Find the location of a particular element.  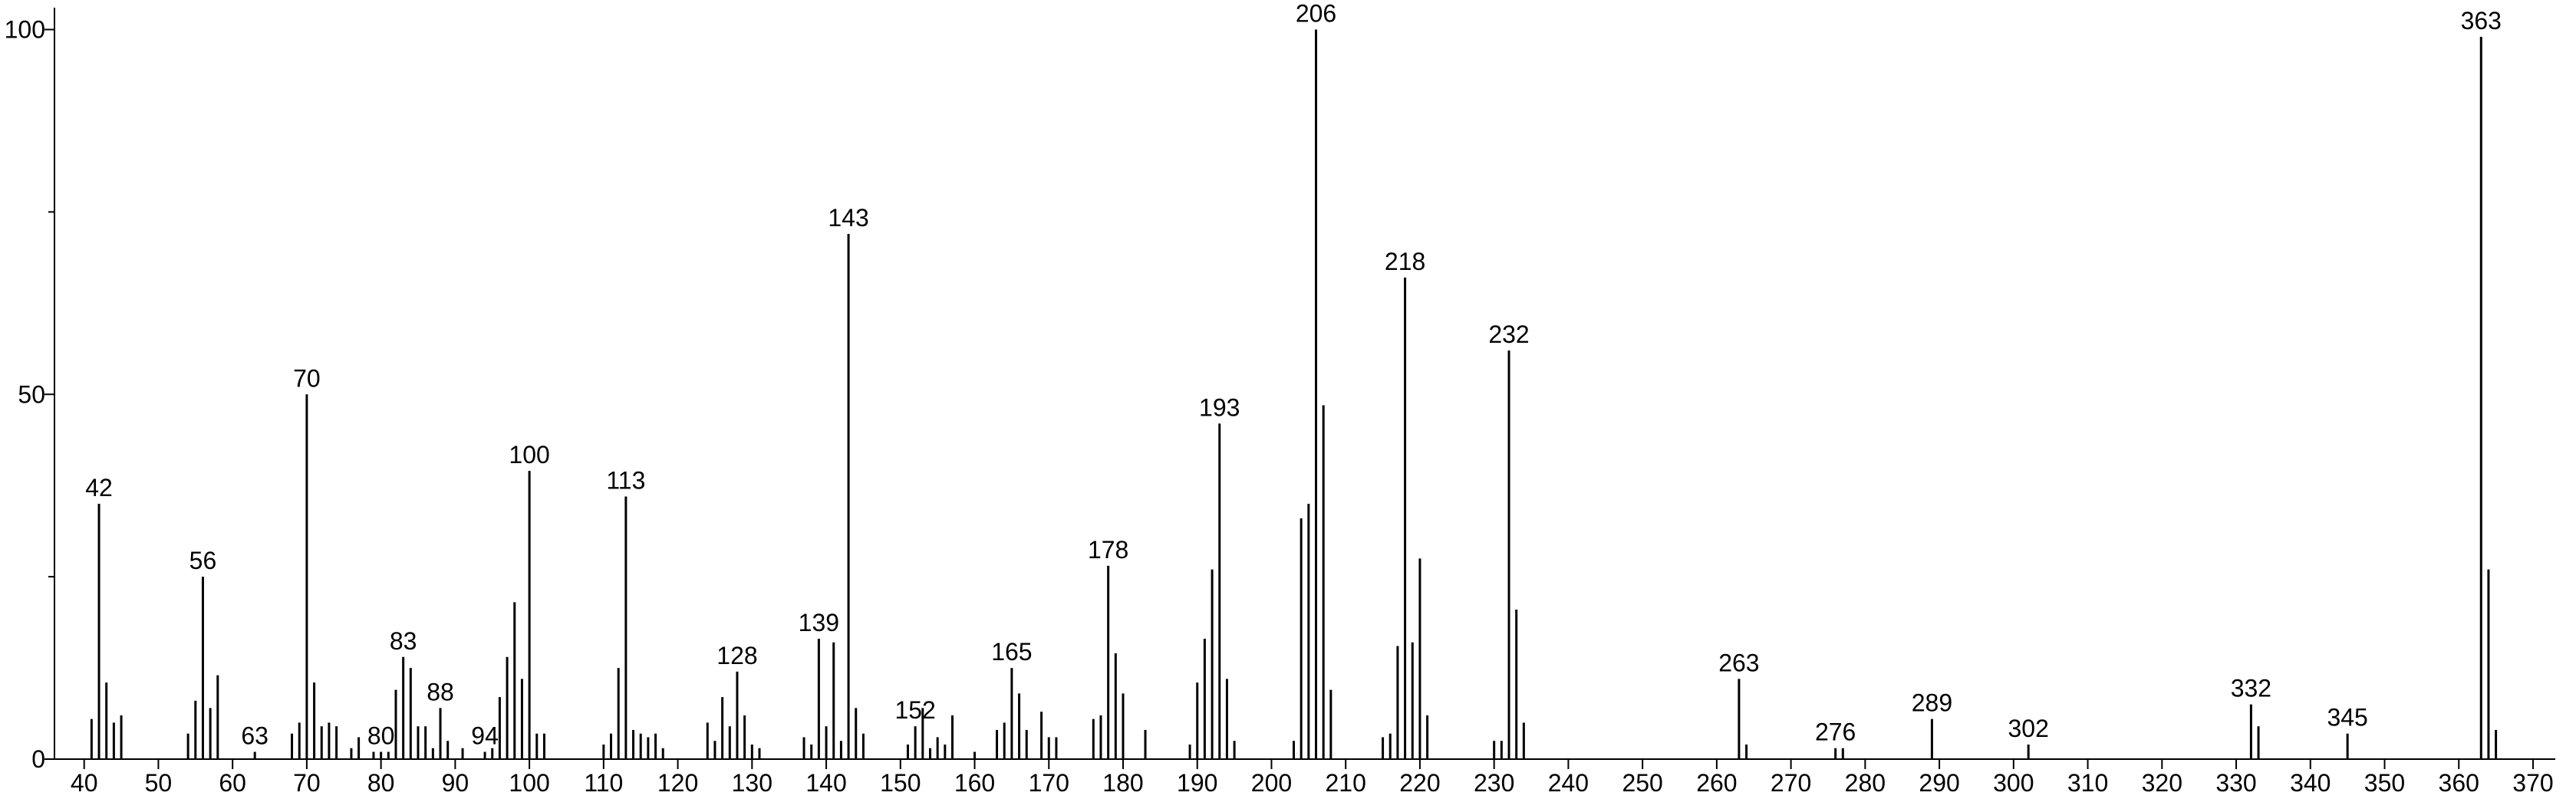

peak-label: 332 is located at coordinates (2251, 688).